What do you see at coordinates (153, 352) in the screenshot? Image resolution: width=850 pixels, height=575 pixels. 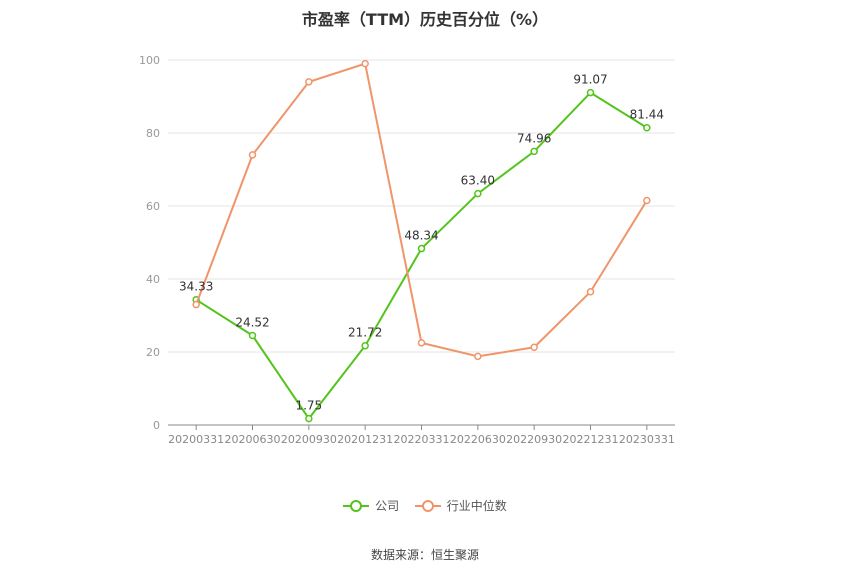 I see `y-tick-label: 20` at bounding box center [153, 352].